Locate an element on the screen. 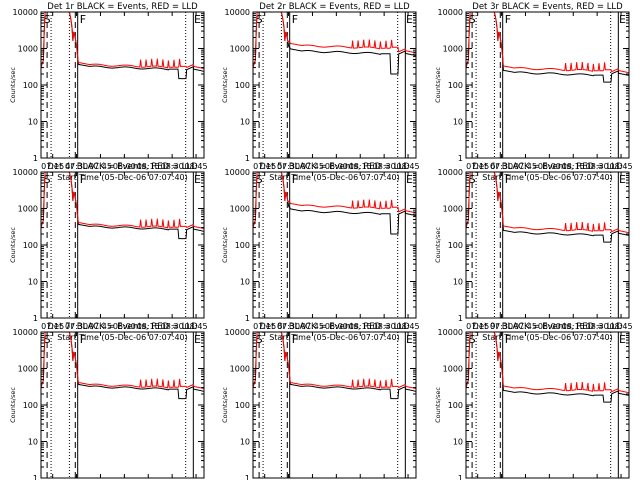 The height and width of the screenshot is (480, 640). y-tick-label: 10000 is located at coordinates (25, 332).